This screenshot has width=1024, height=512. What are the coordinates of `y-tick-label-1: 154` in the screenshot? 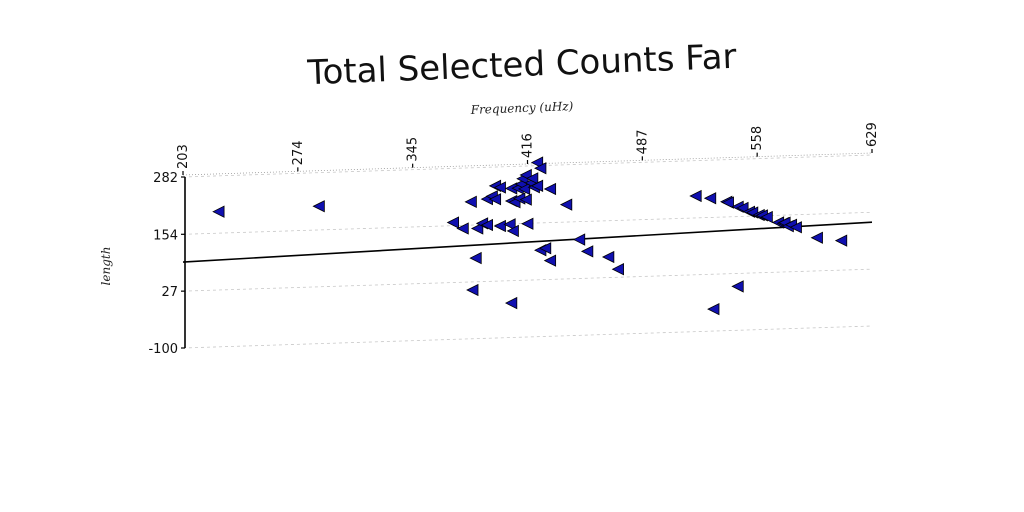 It's located at (165, 235).